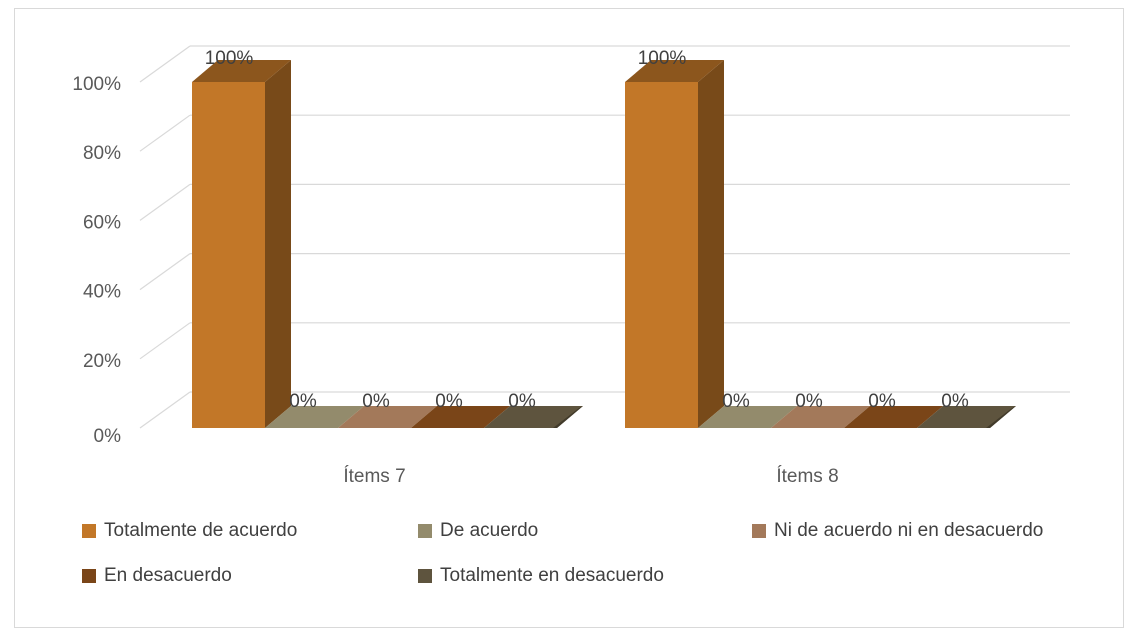  Describe the element at coordinates (807, 476) in the screenshot. I see `x-category-label: Ítems 8` at that location.